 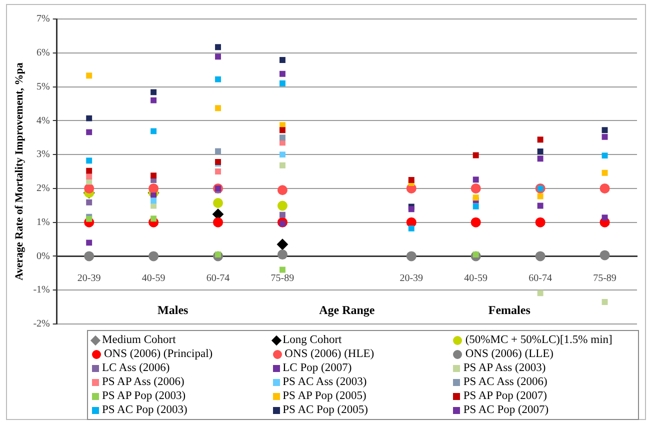 I want to click on legend-label: PS AC Ass (2006), so click(x=505, y=382).